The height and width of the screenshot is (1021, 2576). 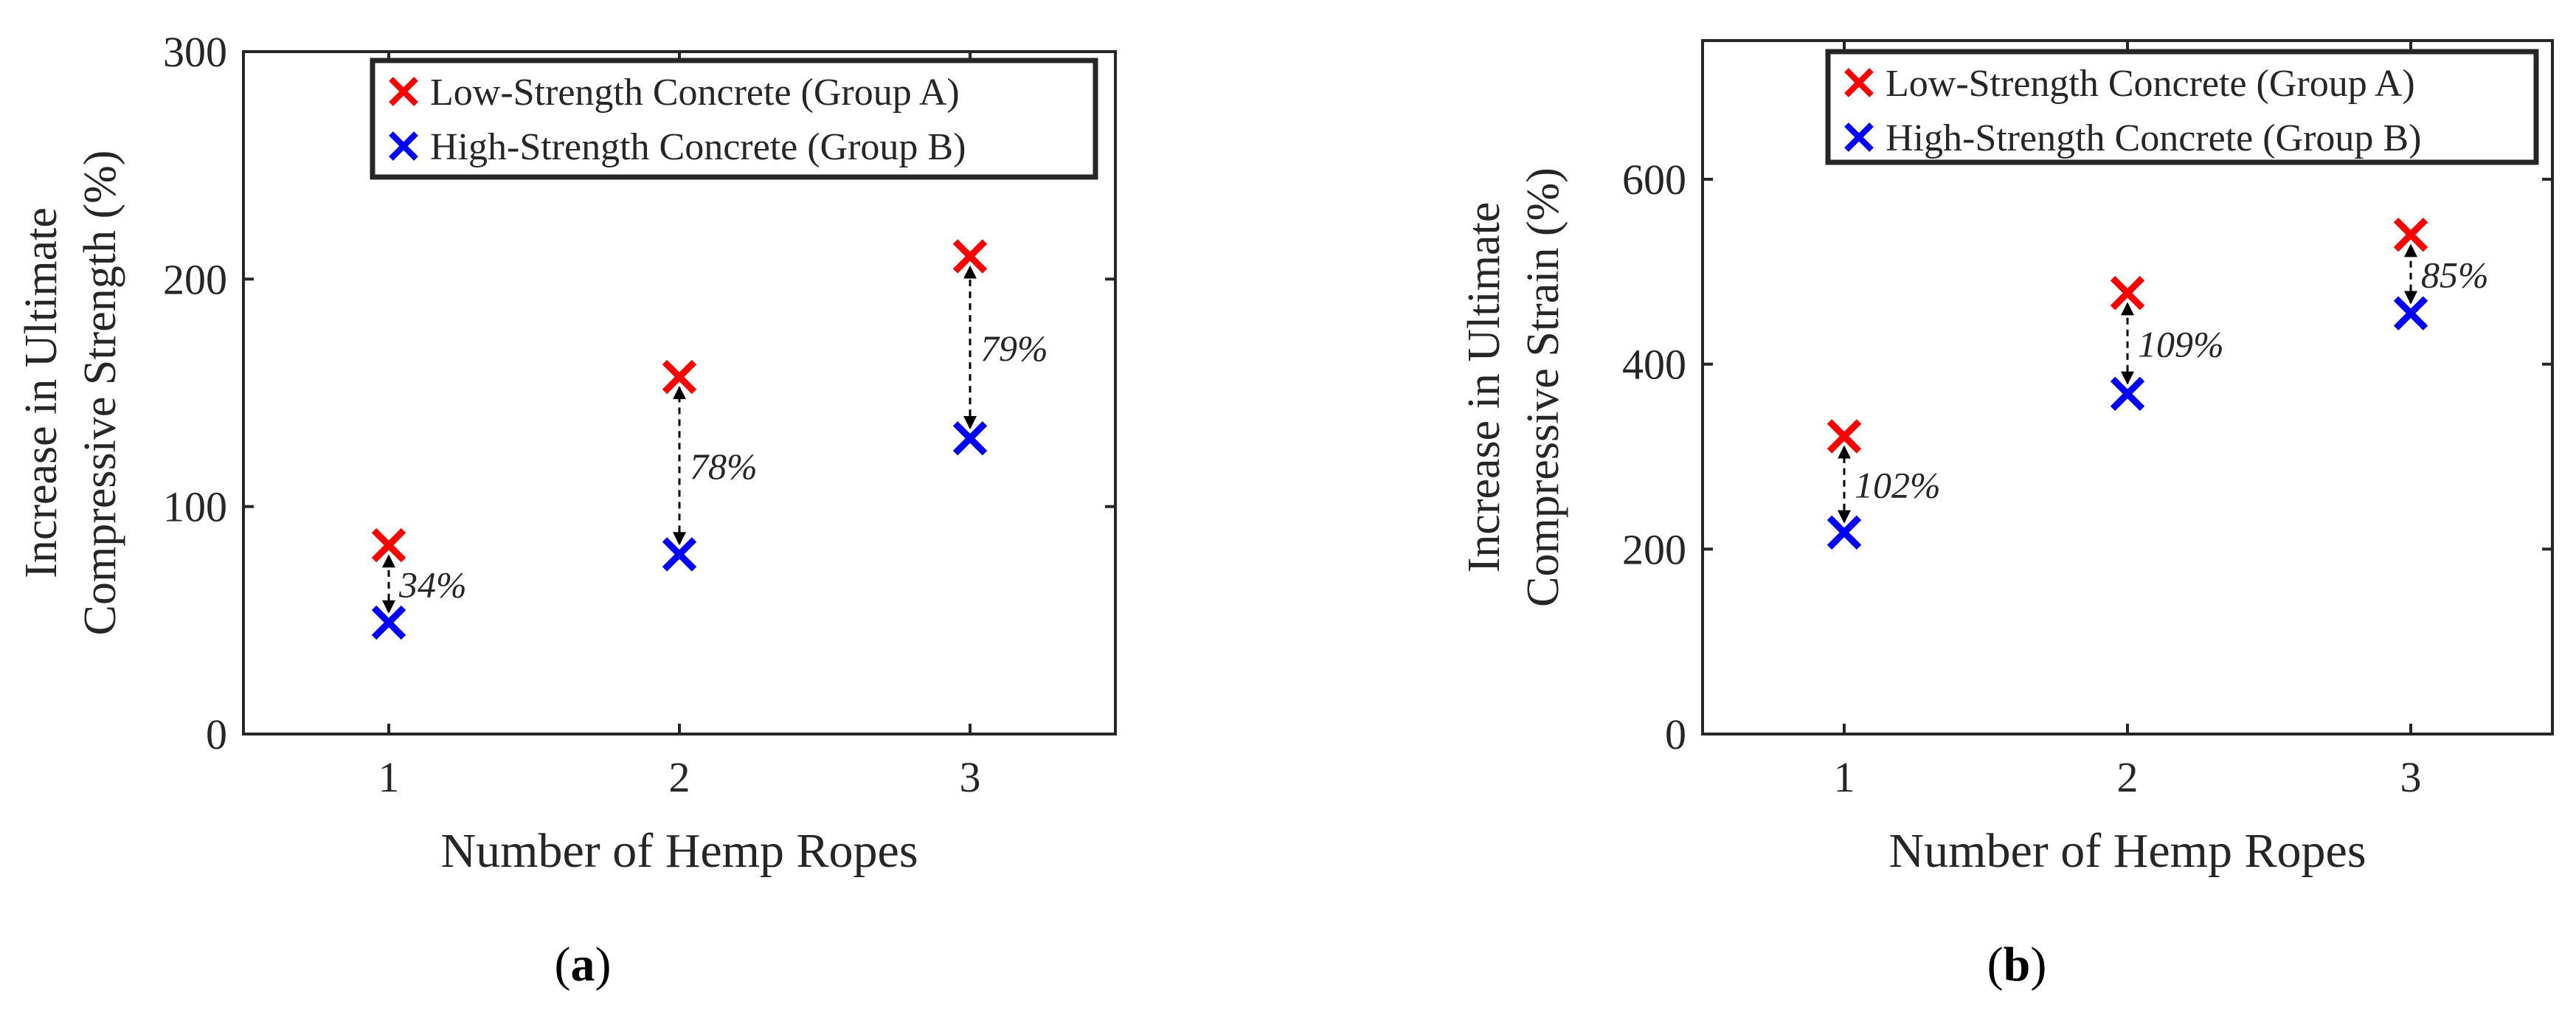 What do you see at coordinates (1654, 180) in the screenshot?
I see `y-tick-label: 600` at bounding box center [1654, 180].